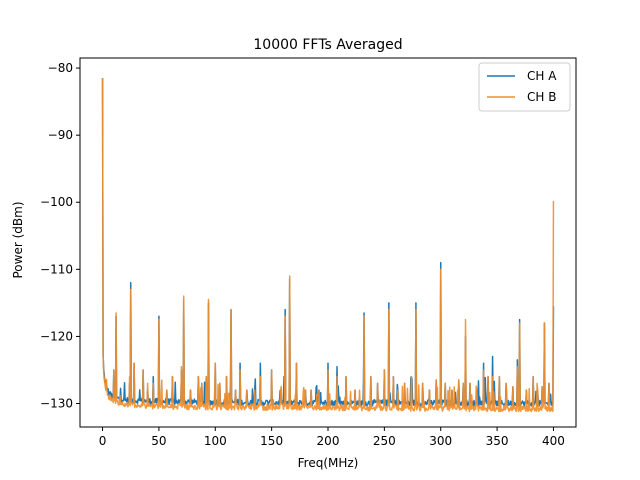 The height and width of the screenshot is (480, 640). I want to click on y-tick-label: −110, so click(56, 269).